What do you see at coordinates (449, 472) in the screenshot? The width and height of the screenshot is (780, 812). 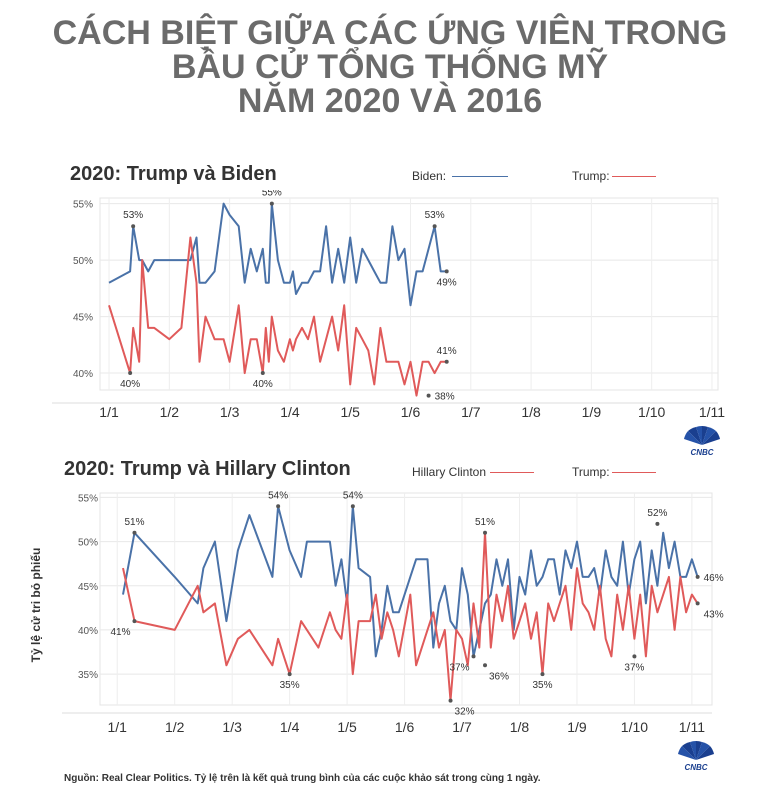 I see `chart2-legend-clinton-label: Hillary Clinton` at bounding box center [449, 472].